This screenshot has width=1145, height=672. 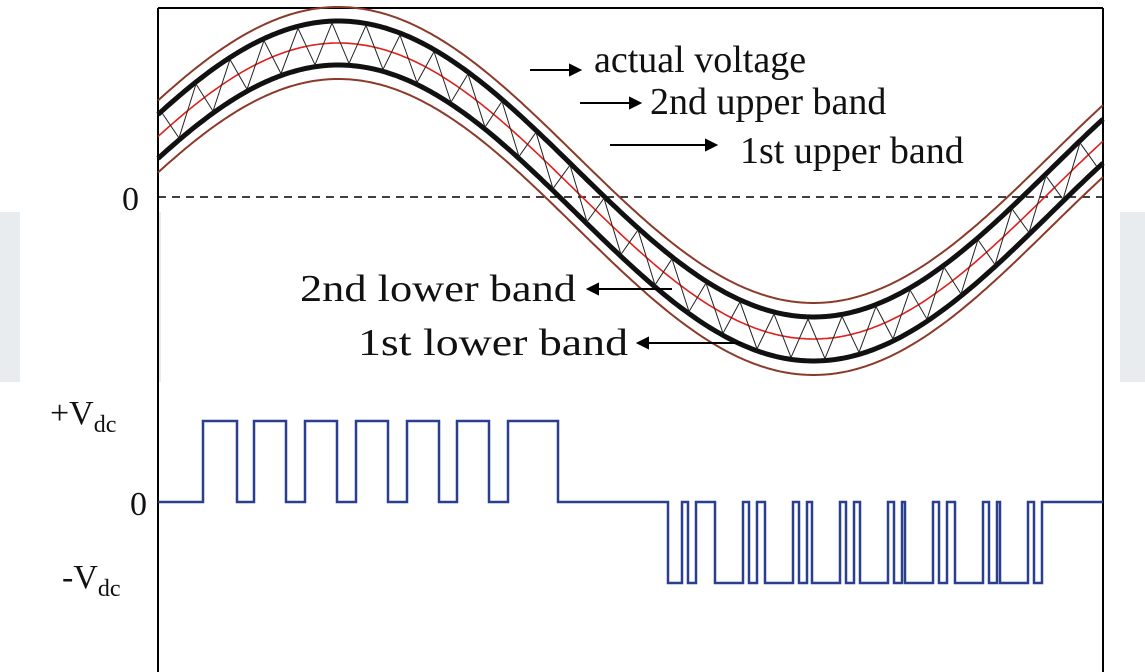 What do you see at coordinates (852, 151) in the screenshot?
I see `label-first-upper-band: 1st upper band` at bounding box center [852, 151].